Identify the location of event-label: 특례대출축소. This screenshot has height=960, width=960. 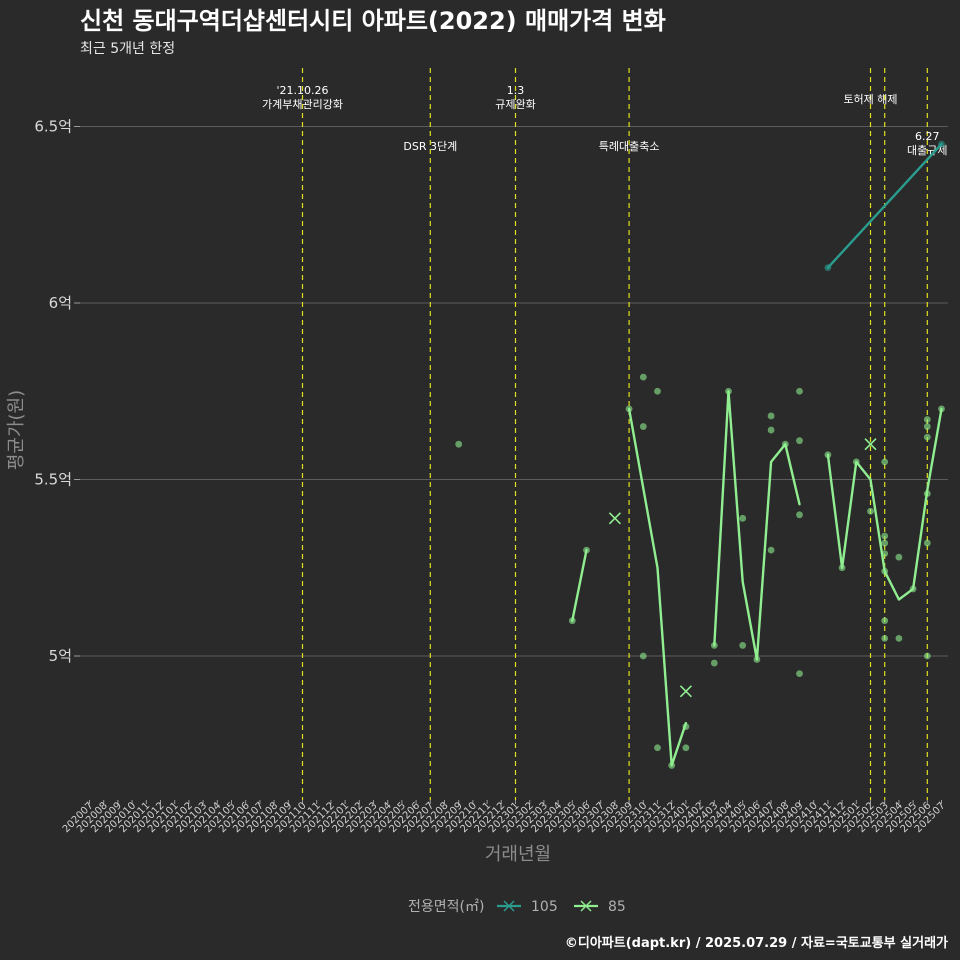
(629, 146).